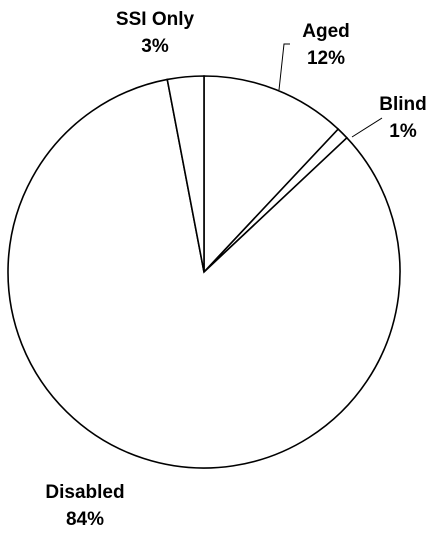  Describe the element at coordinates (403, 104) in the screenshot. I see `slice-label: Blind` at that location.